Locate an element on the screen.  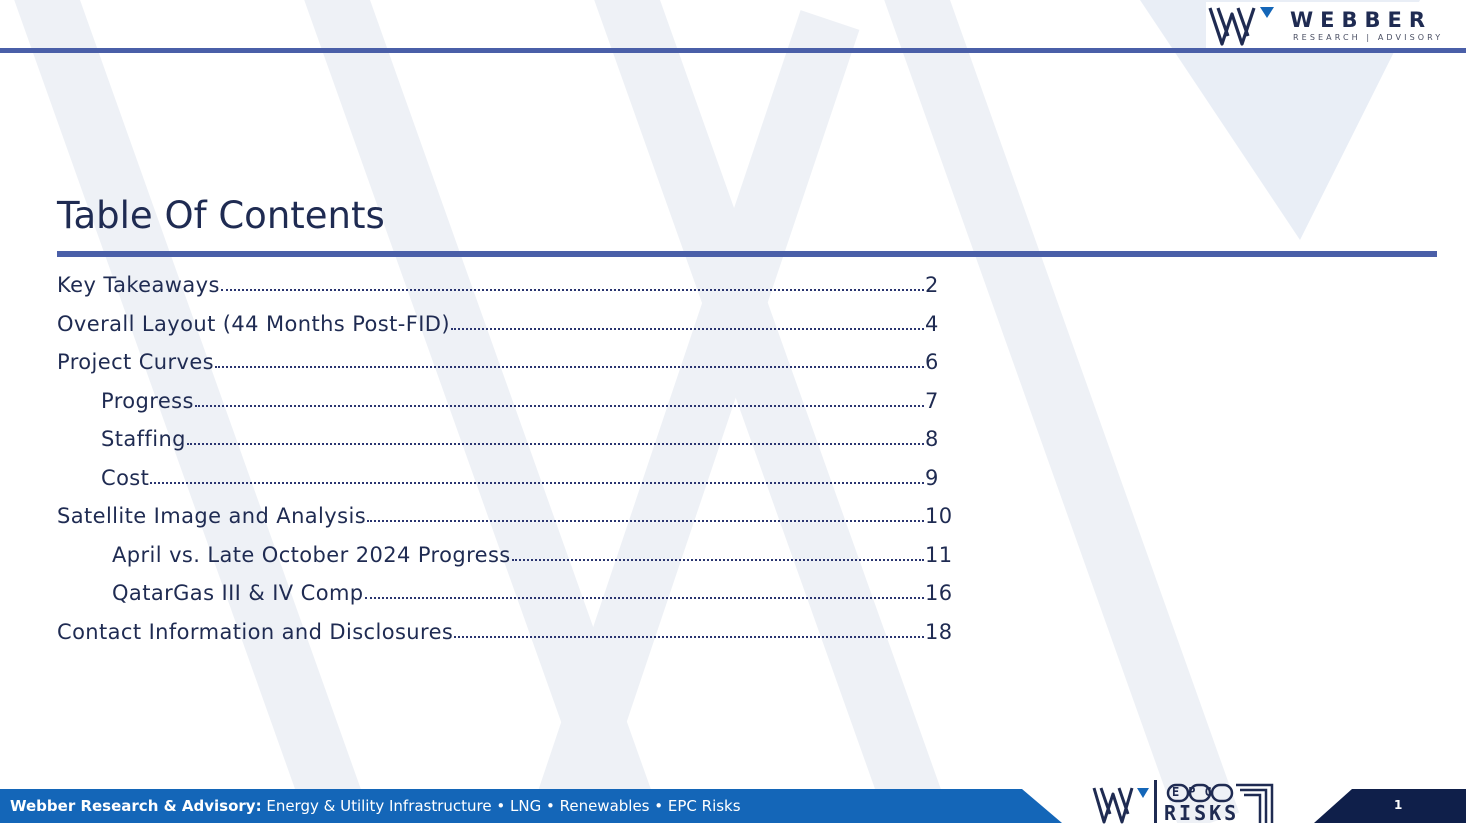
webber-logo: WEBBER RESEARCH | ADVISORY is located at coordinates (1331, 25).